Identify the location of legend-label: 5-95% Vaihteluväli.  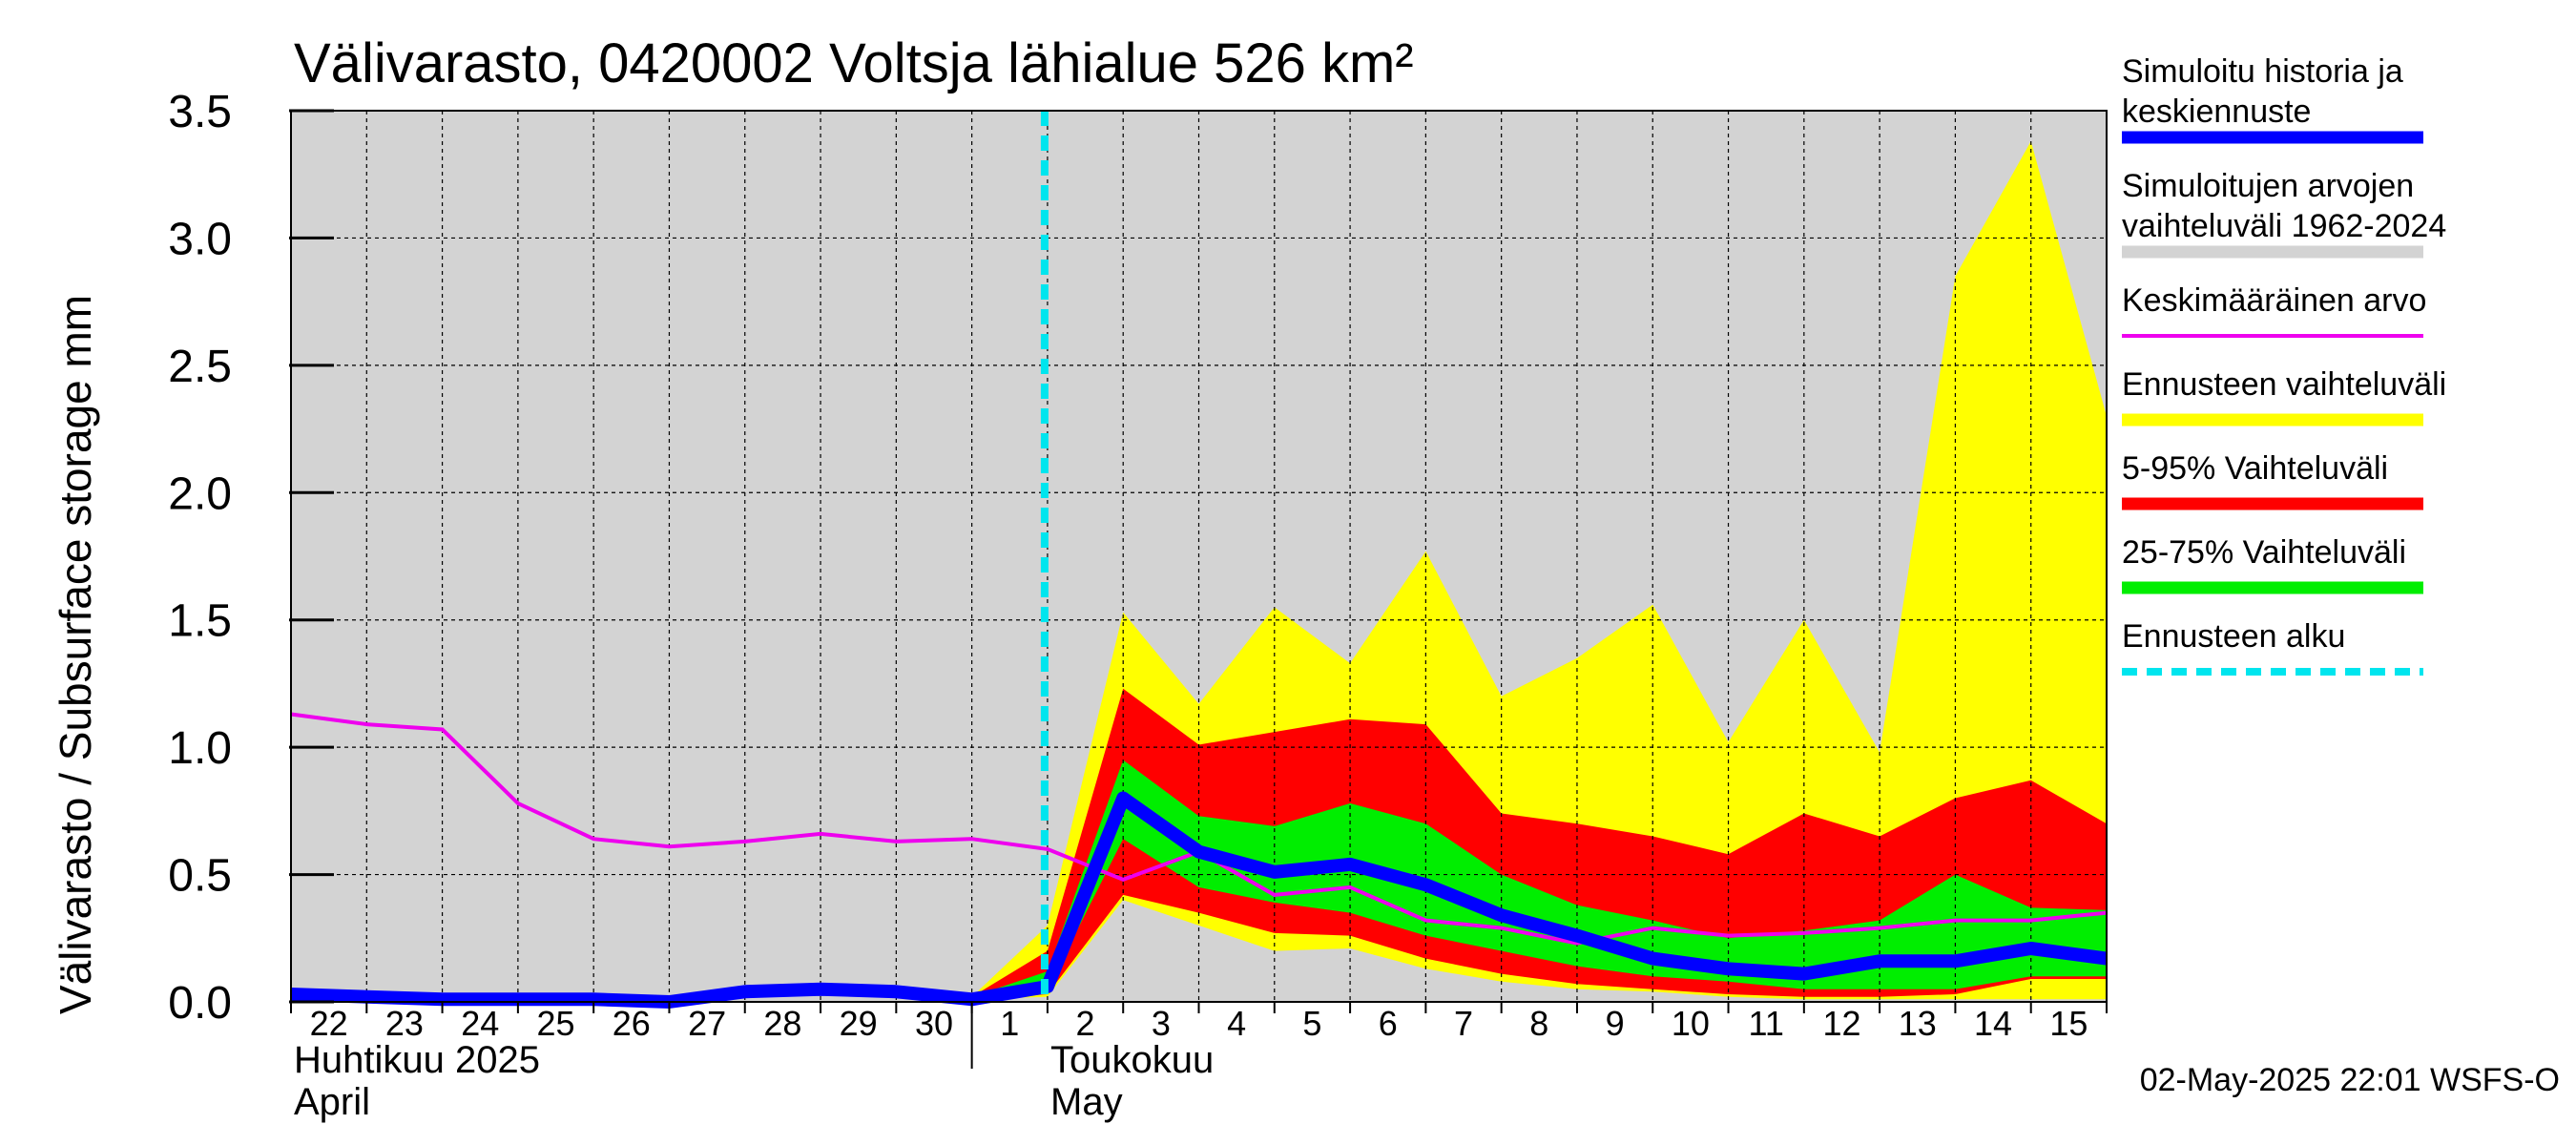
(2255, 469).